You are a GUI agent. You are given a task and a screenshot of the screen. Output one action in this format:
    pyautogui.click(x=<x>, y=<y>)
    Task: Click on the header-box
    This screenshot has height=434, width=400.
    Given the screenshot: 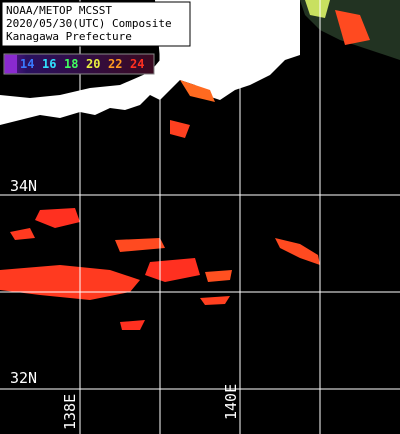 What is the action you would take?
    pyautogui.click(x=96, y=24)
    